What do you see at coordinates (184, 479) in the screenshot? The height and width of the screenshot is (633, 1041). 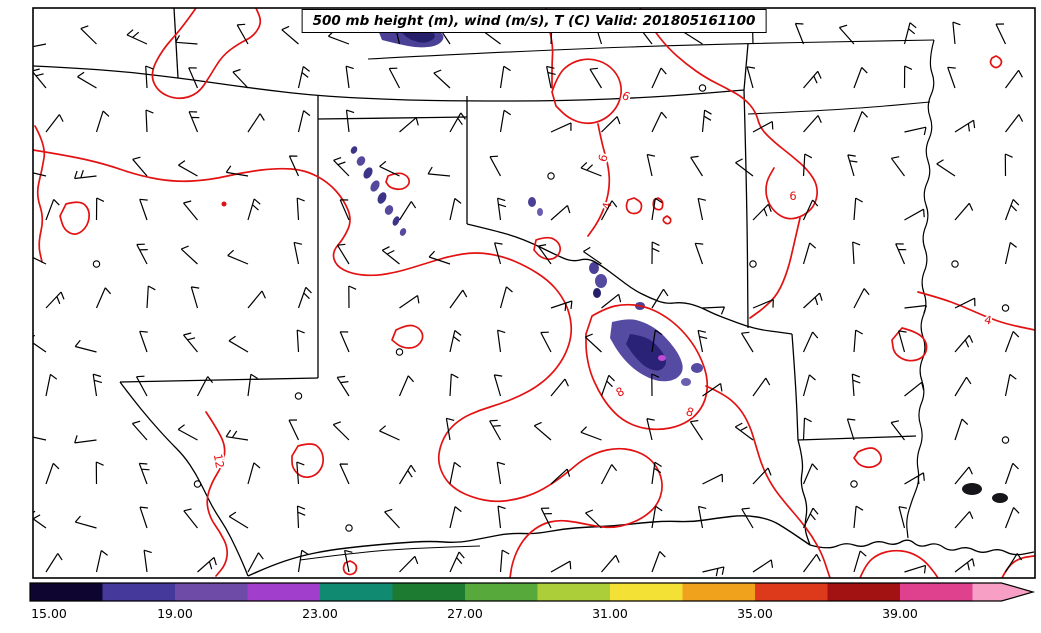 I see `border-rio-grande` at bounding box center [184, 479].